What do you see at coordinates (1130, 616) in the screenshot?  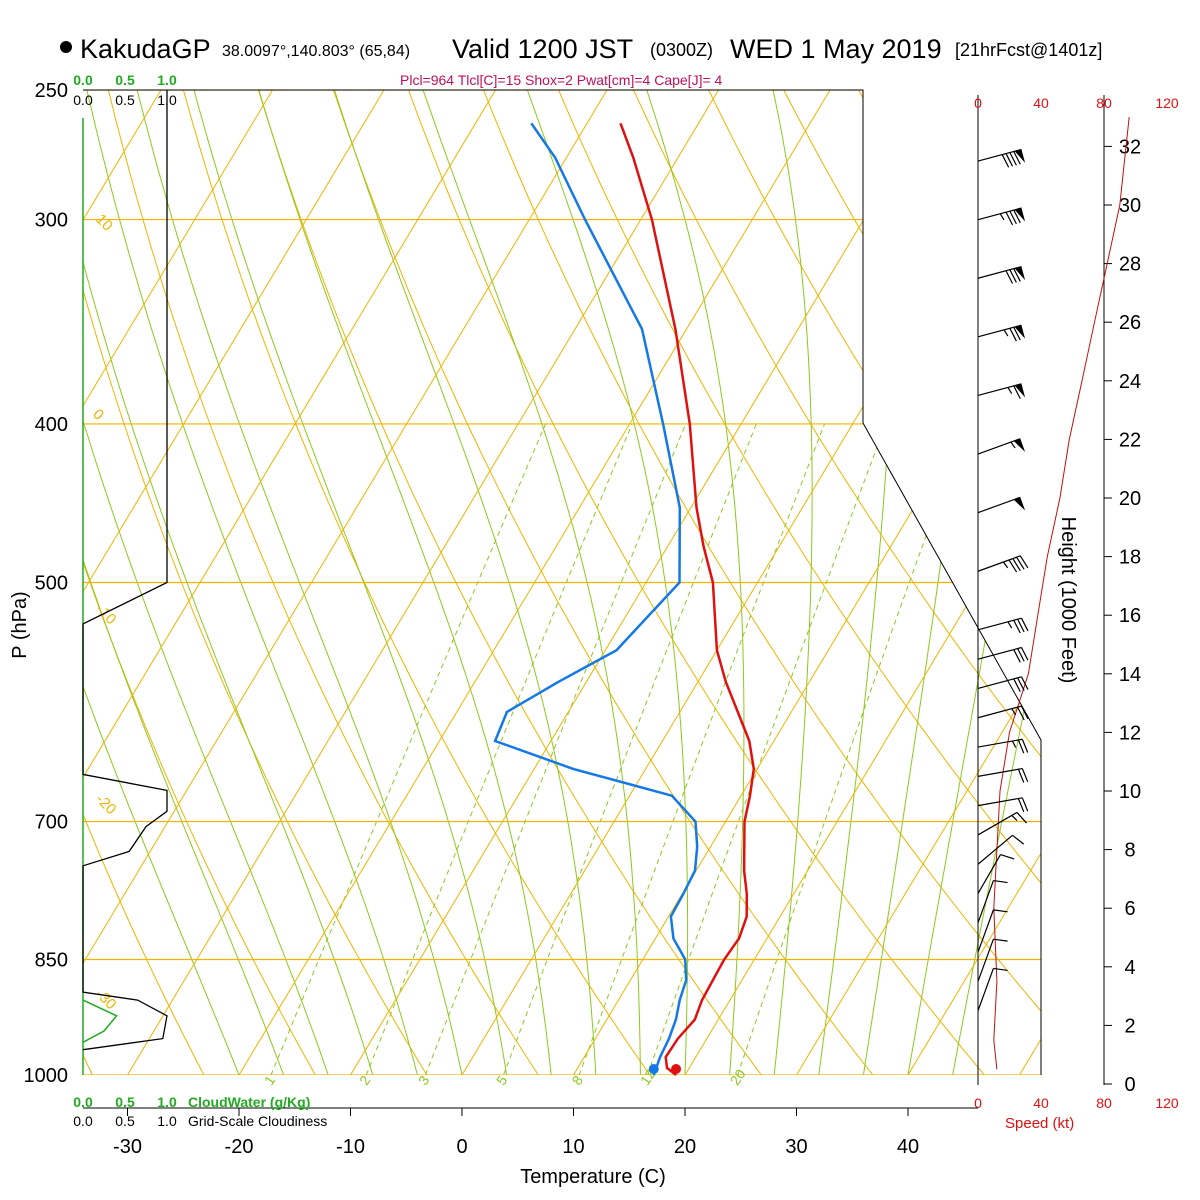 I see `height-tick-label: 16` at bounding box center [1130, 616].